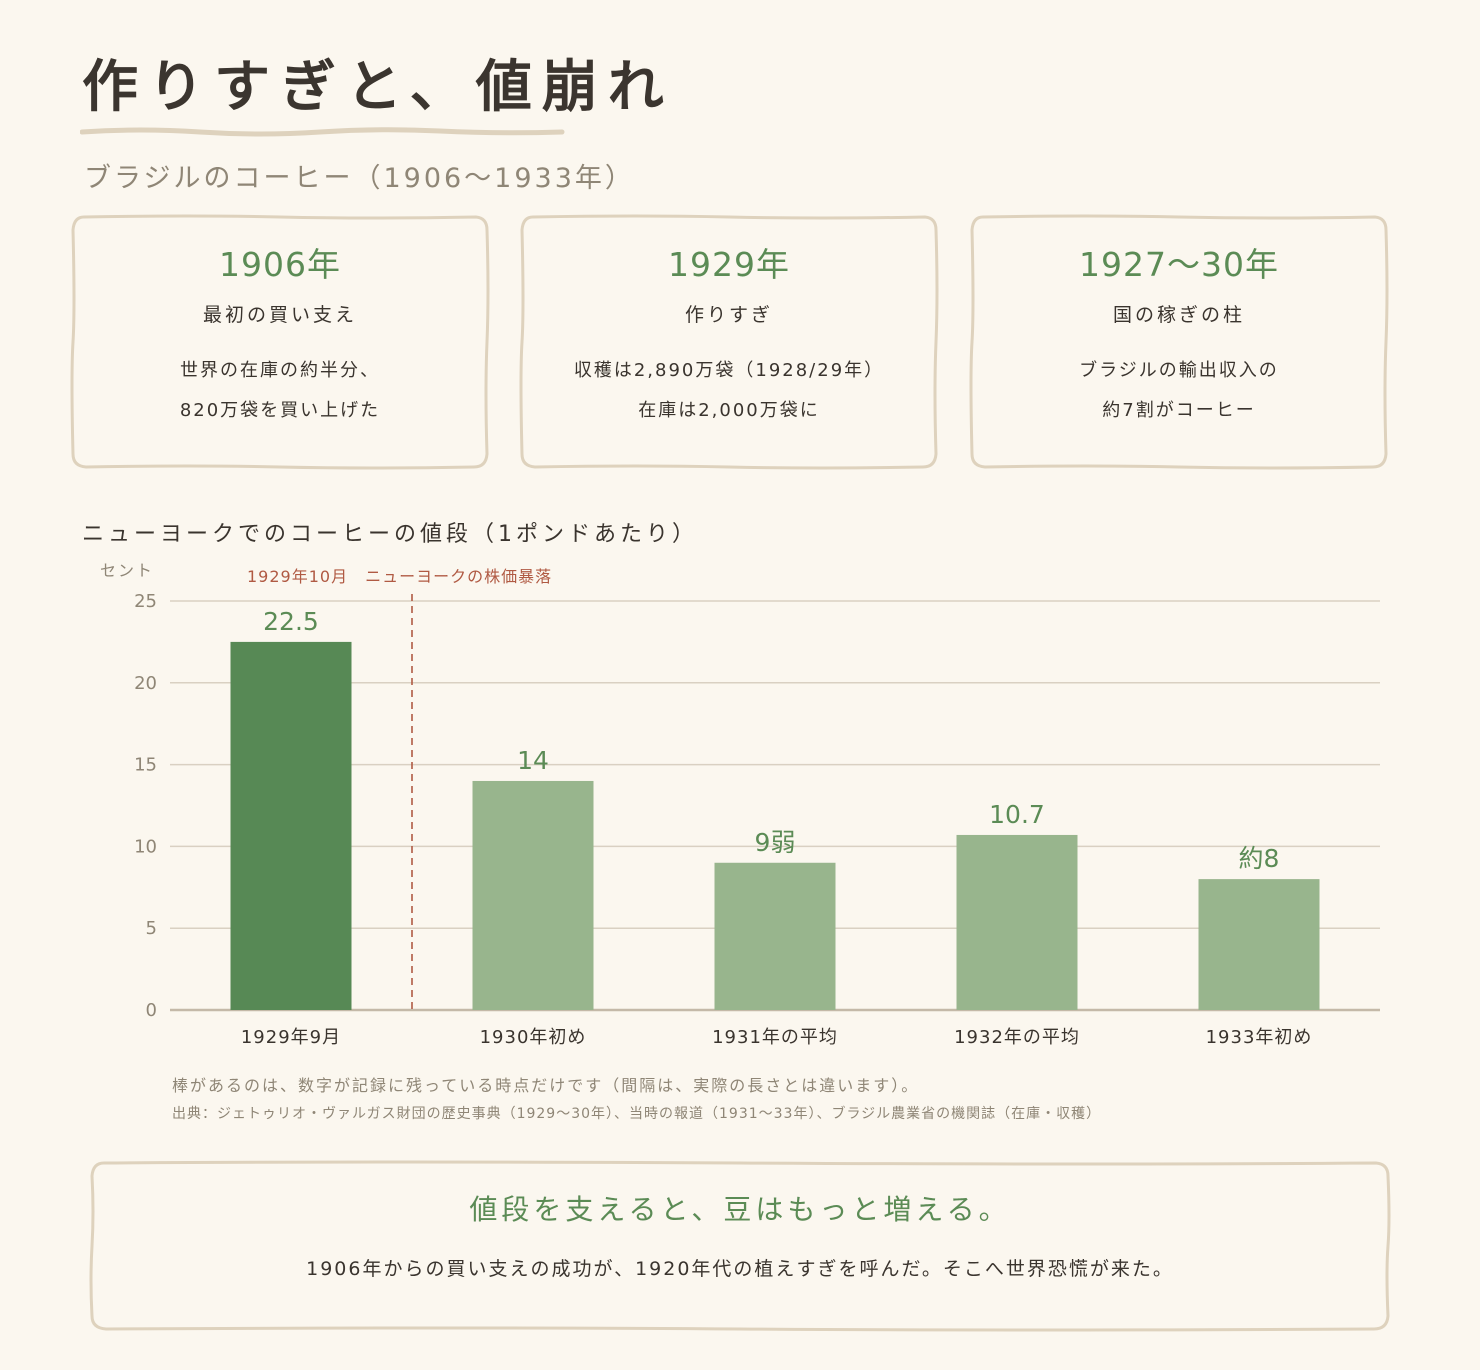 This screenshot has height=1370, width=1480. I want to click on card-year: 1929年, so click(729, 264).